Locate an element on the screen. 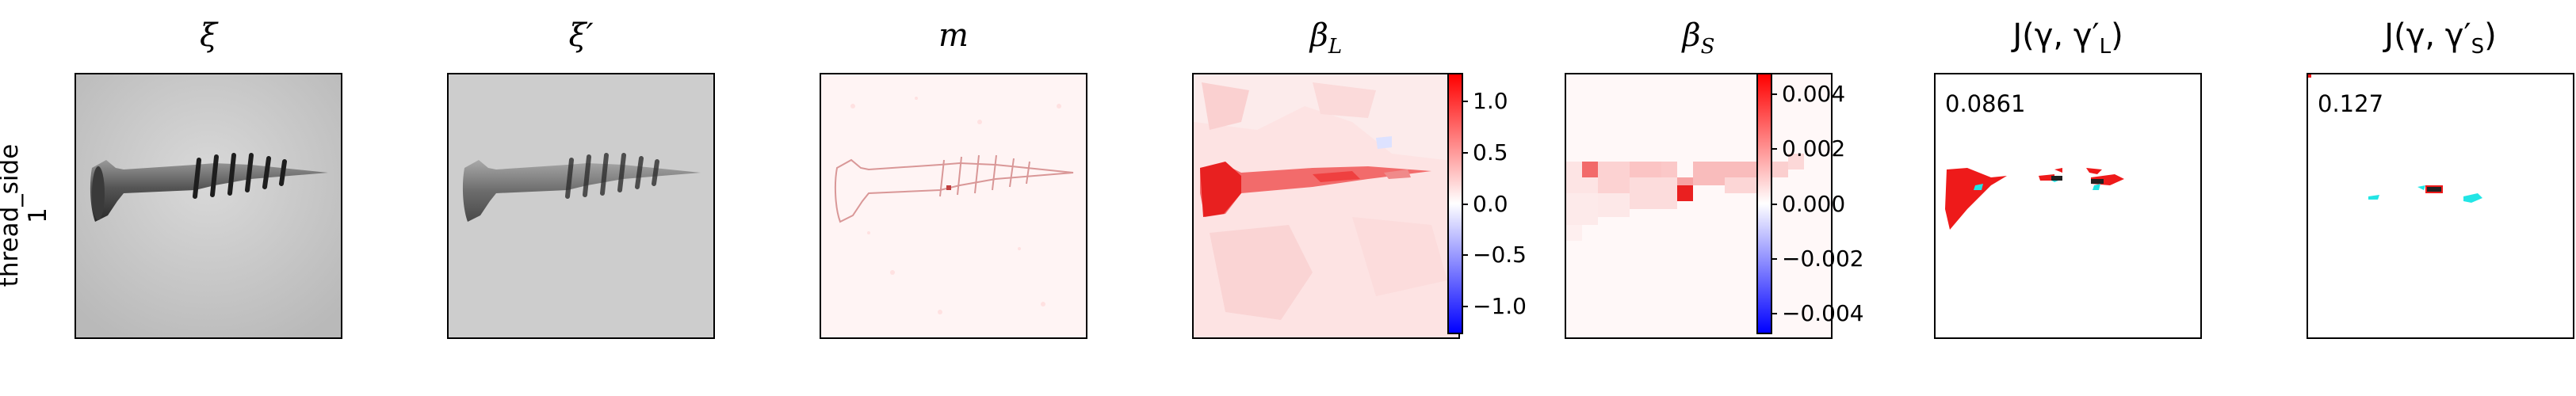 Image resolution: width=2576 pixels, height=396 pixels. cbar-s-ticklabel: 0.000 is located at coordinates (1814, 204).